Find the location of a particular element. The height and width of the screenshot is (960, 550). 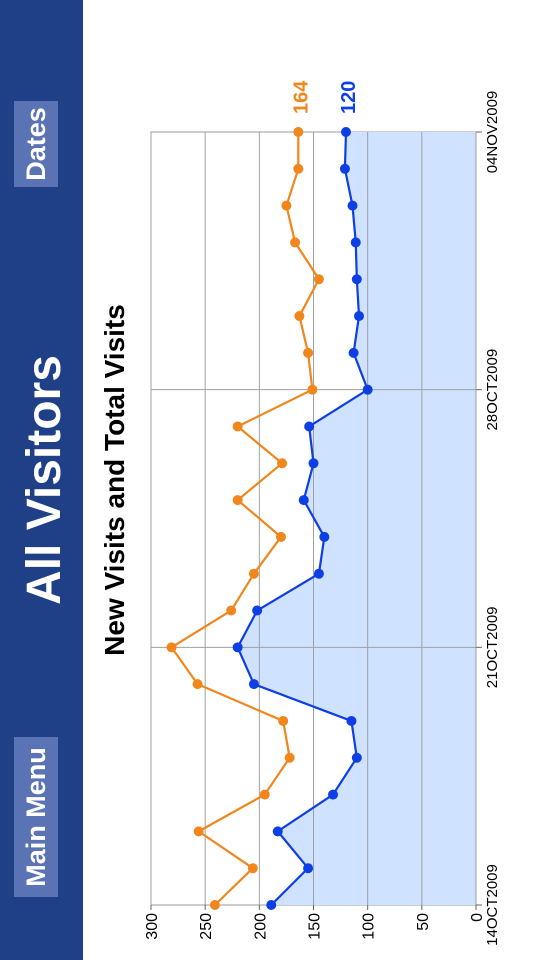

dates-button-bg is located at coordinates (36, 144).